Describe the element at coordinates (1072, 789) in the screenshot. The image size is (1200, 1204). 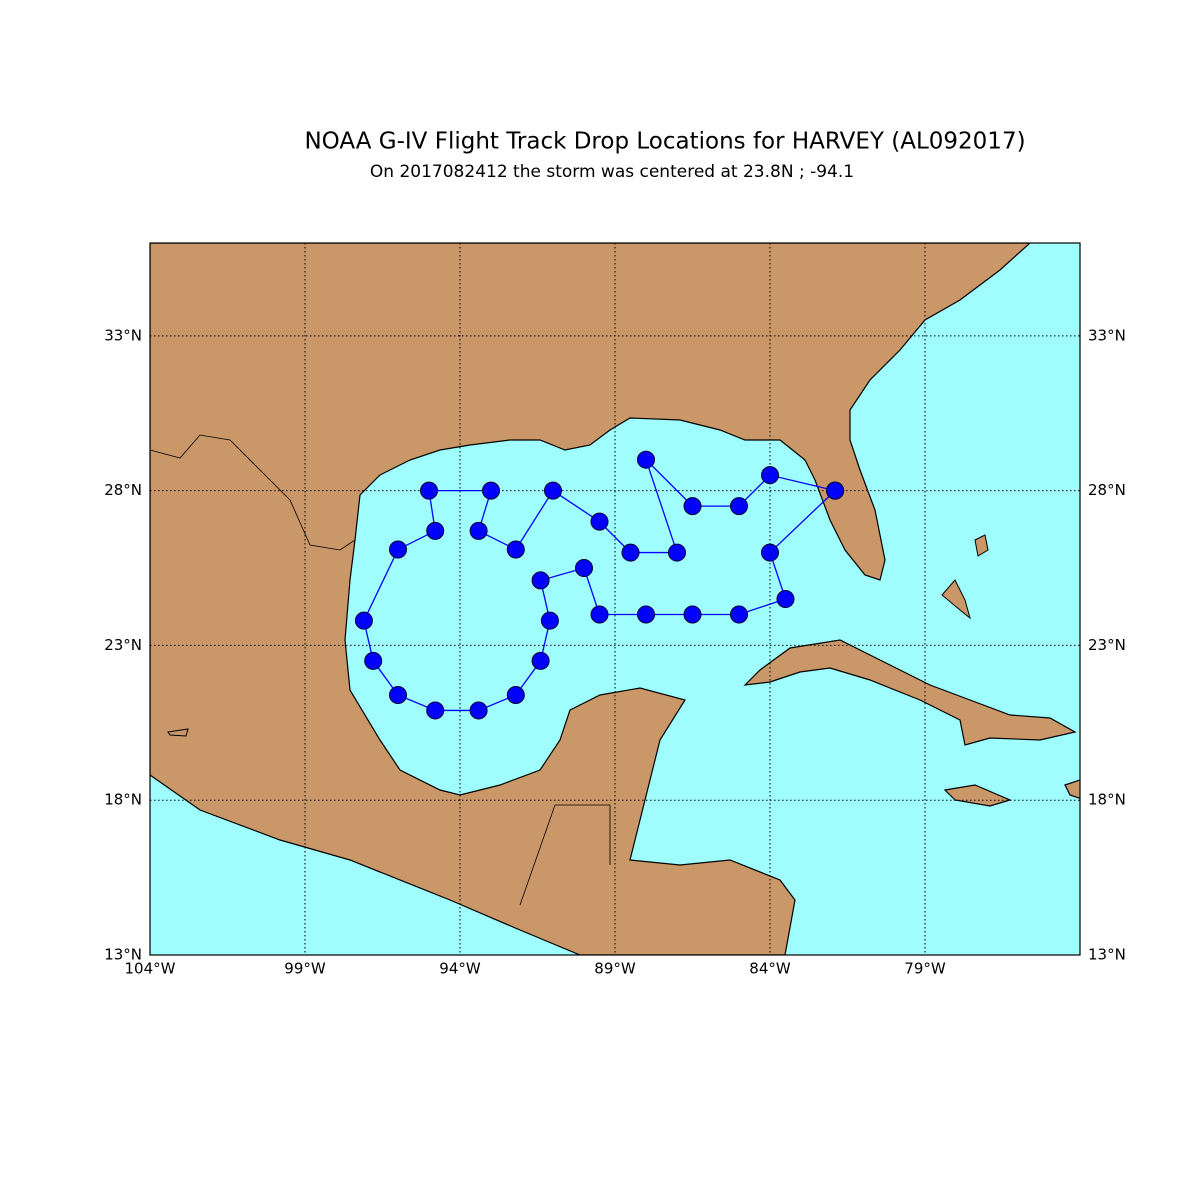
I see `hispaniola` at that location.